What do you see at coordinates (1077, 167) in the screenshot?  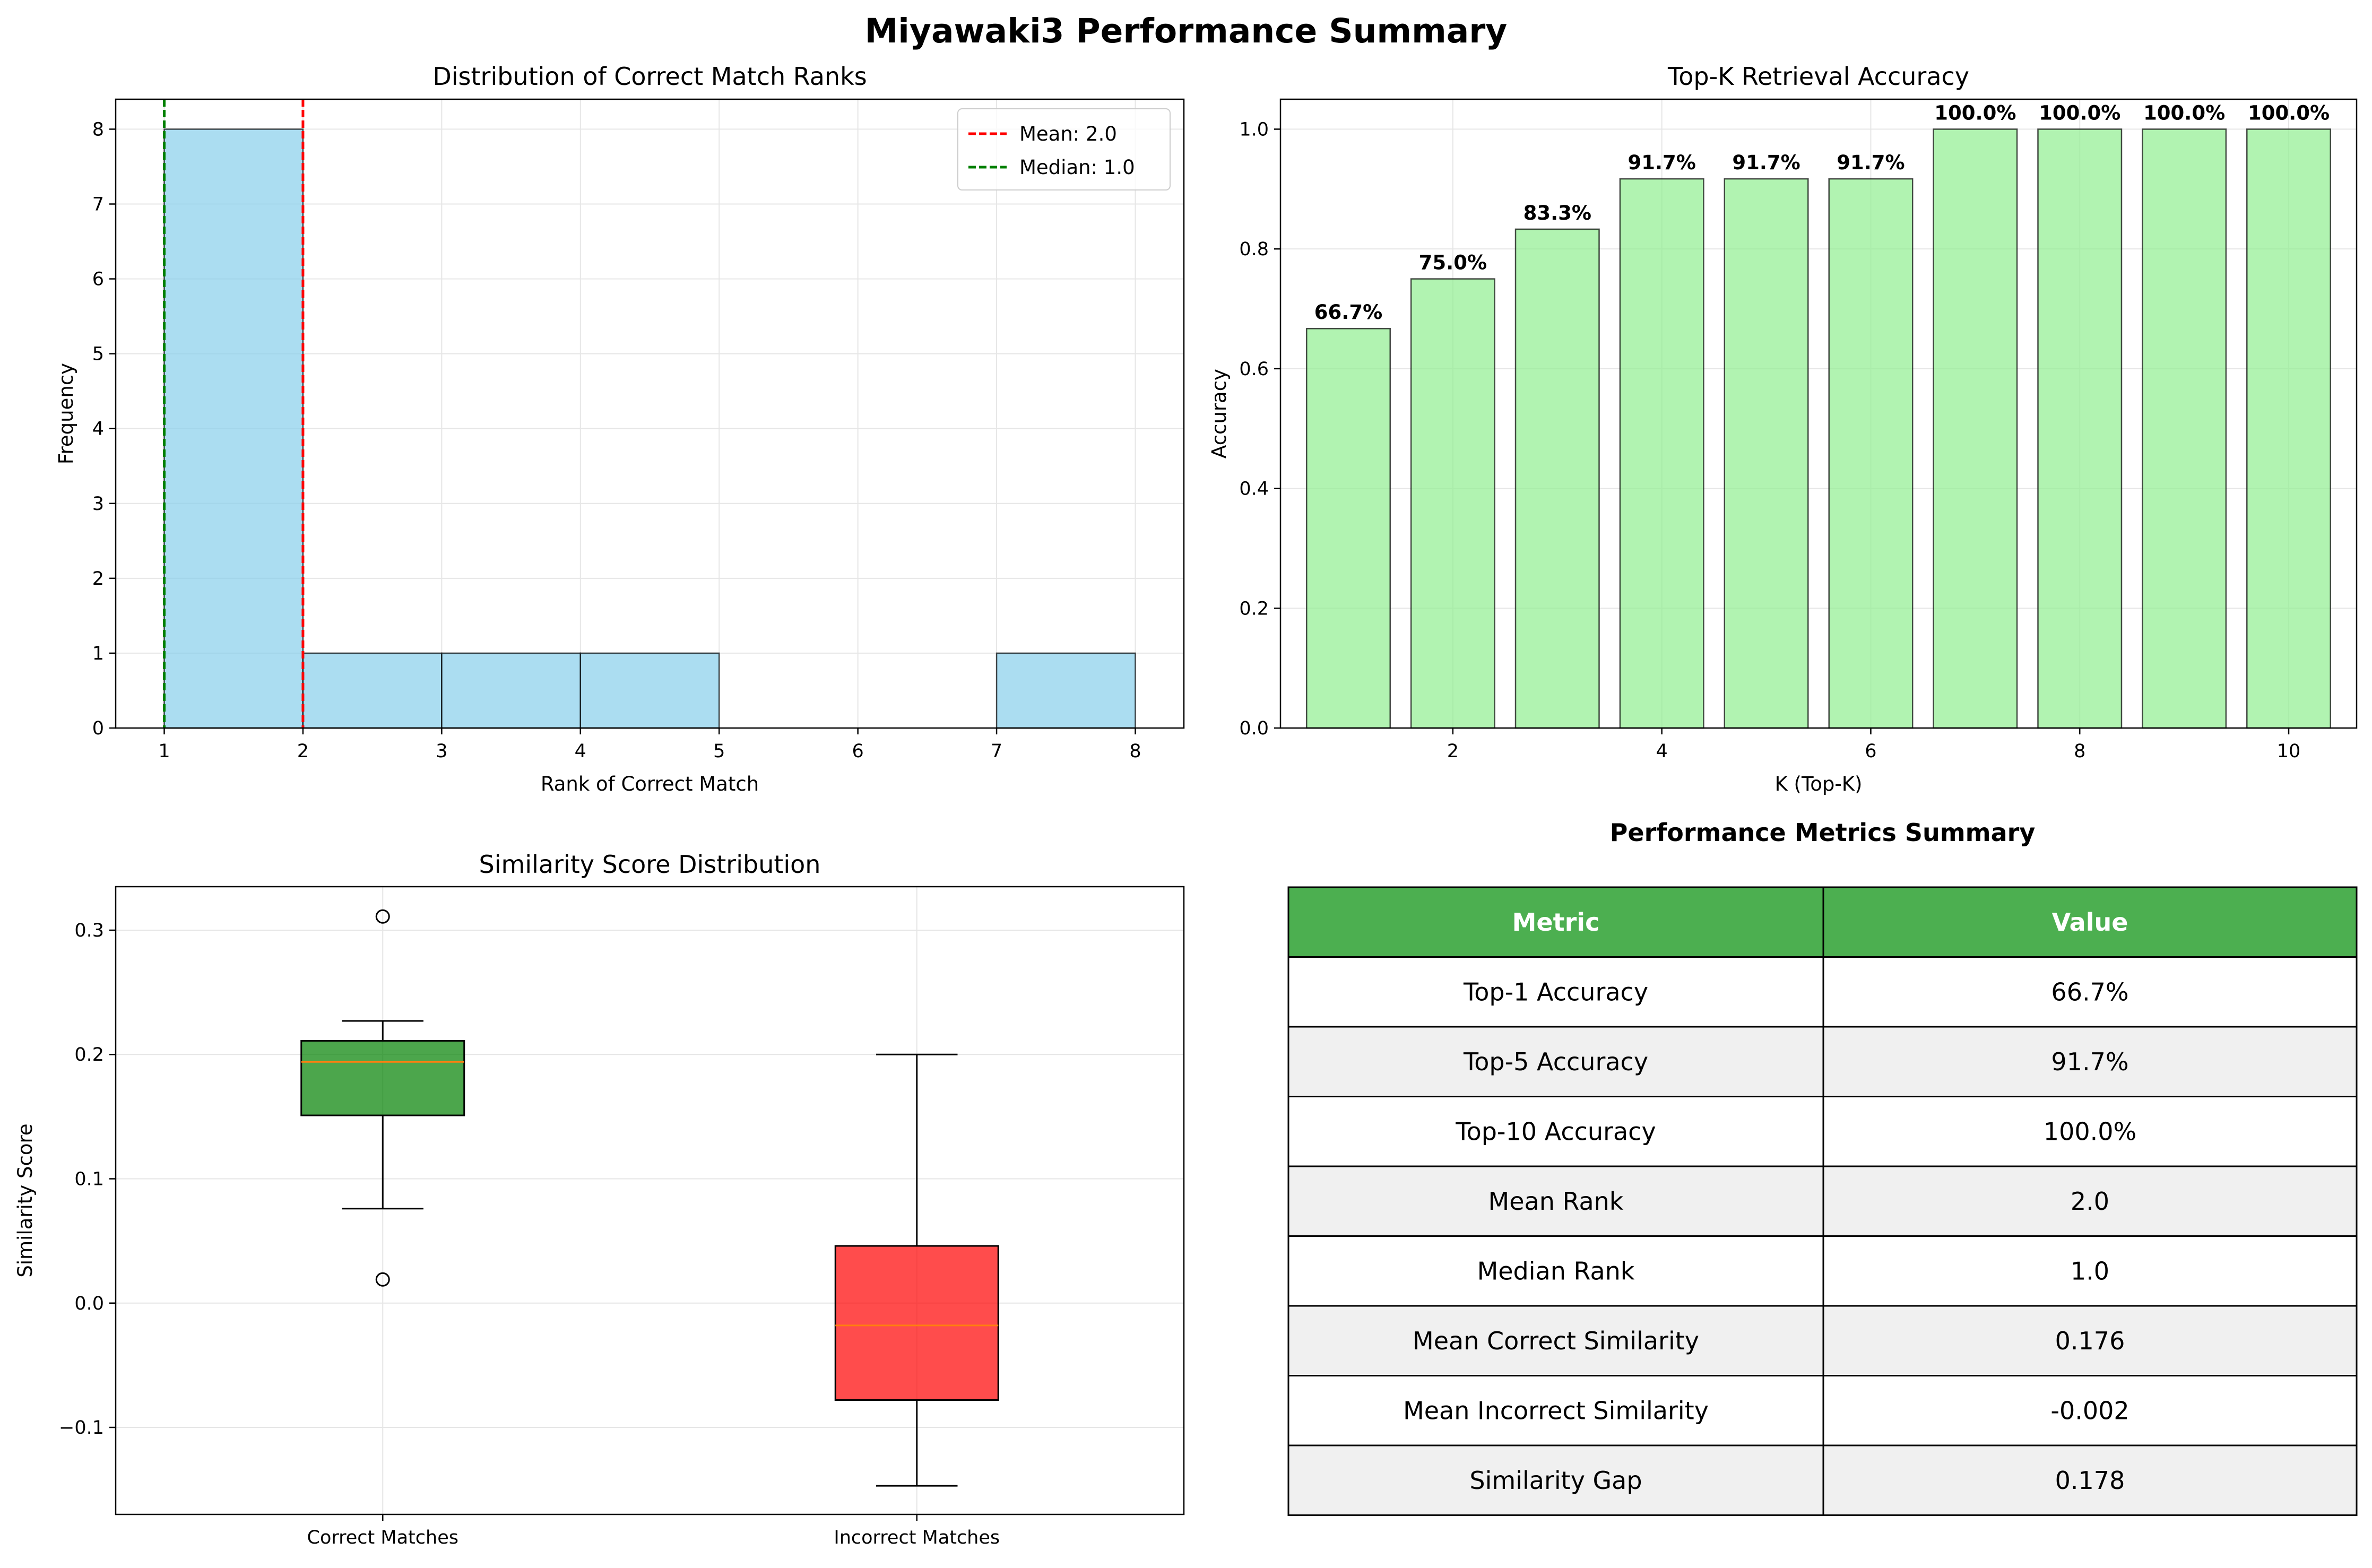 I see `legend-entry: Median: 1.0` at bounding box center [1077, 167].